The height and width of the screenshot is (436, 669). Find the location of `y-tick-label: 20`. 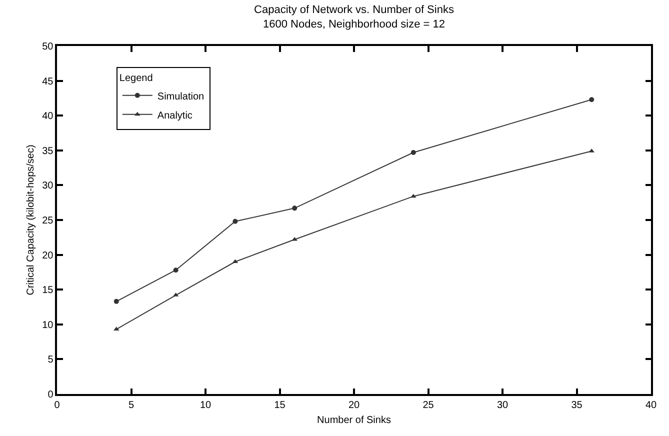

y-tick-label: 20 is located at coordinates (48, 256).